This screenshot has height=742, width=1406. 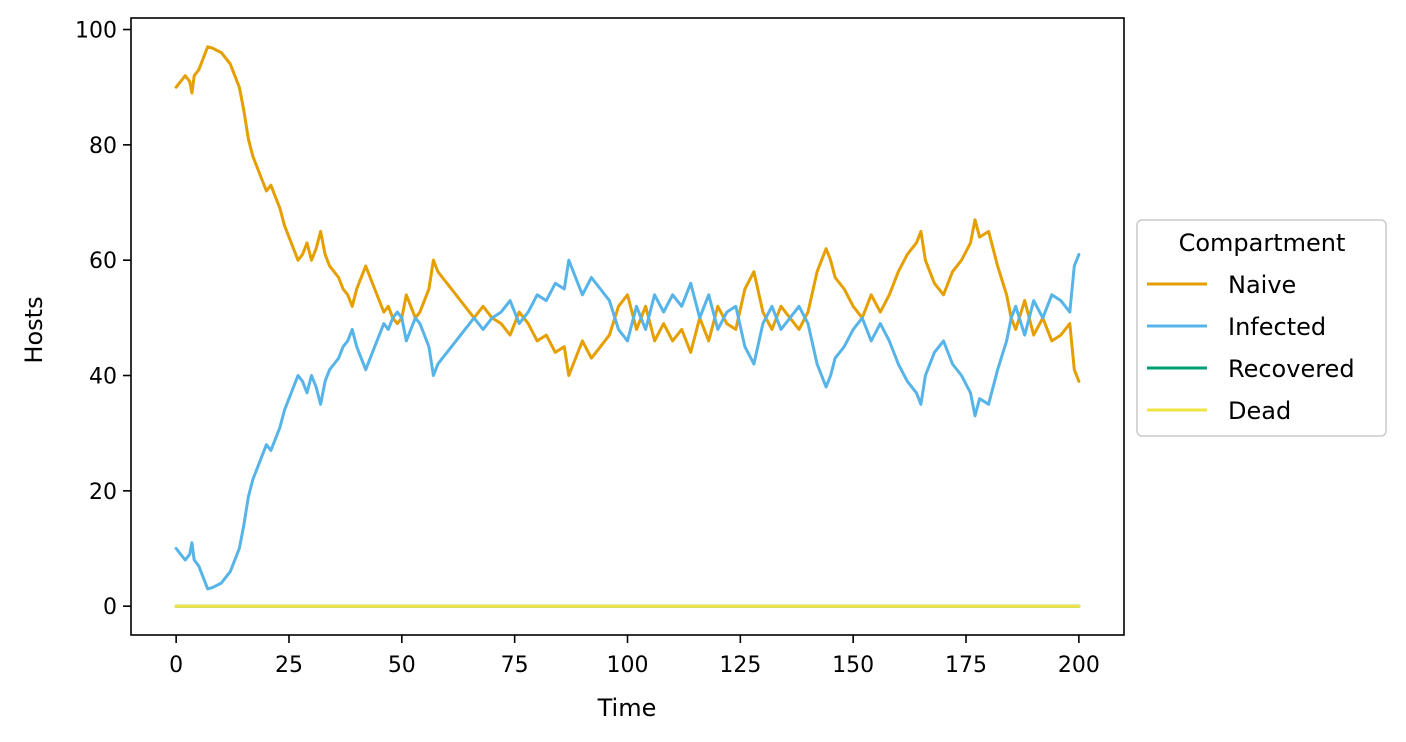 I want to click on legend-title: Compartment, so click(x=1262, y=243).